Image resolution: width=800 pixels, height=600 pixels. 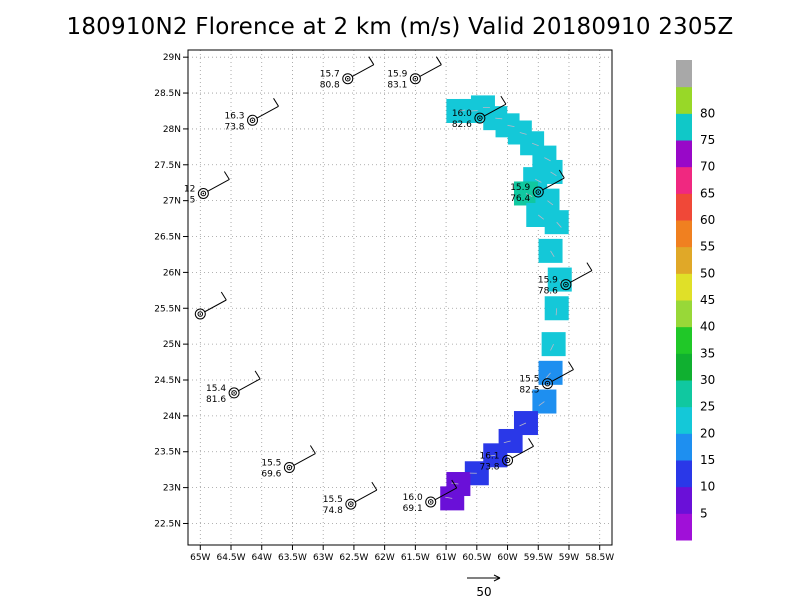 I want to click on x-tick-label: 62.5W, so click(x=353, y=558).